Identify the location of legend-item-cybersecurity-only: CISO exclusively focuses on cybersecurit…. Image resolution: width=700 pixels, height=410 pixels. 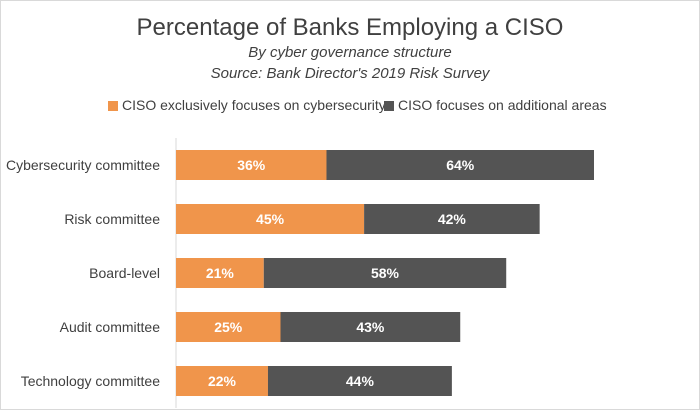
(247, 105).